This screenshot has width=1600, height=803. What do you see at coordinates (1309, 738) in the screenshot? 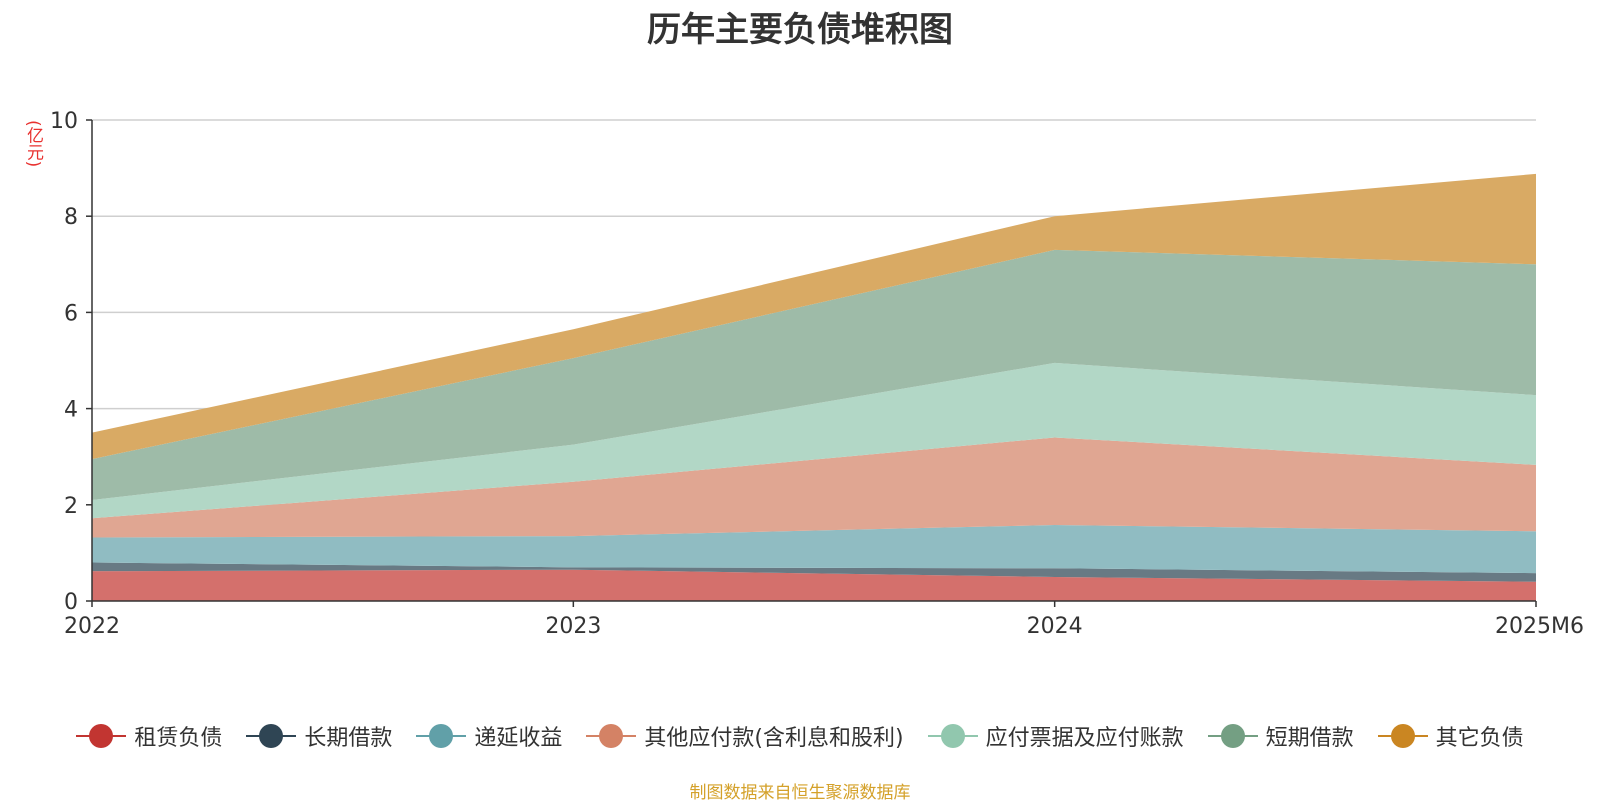
I see `legend-label-5: 短期借款` at bounding box center [1309, 738].